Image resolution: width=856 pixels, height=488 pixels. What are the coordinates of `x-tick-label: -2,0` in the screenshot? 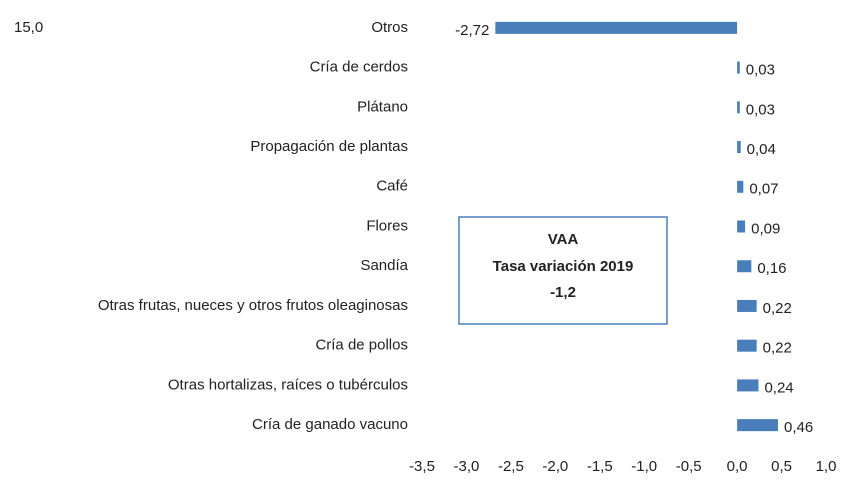 It's located at (555, 466).